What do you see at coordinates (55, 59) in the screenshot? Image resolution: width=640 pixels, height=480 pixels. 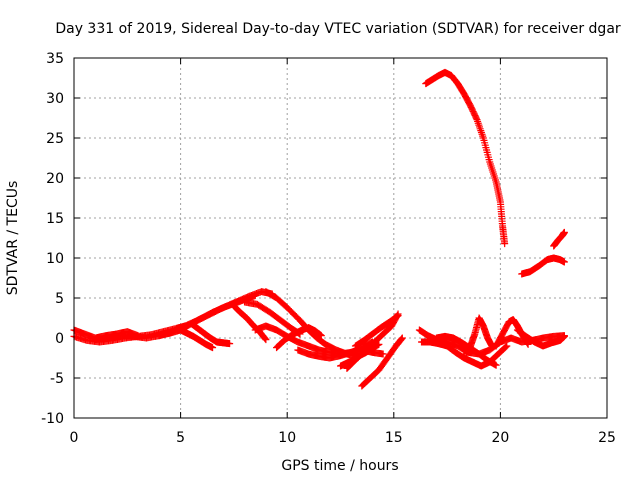 I see `y-tick-label: 35` at bounding box center [55, 59].